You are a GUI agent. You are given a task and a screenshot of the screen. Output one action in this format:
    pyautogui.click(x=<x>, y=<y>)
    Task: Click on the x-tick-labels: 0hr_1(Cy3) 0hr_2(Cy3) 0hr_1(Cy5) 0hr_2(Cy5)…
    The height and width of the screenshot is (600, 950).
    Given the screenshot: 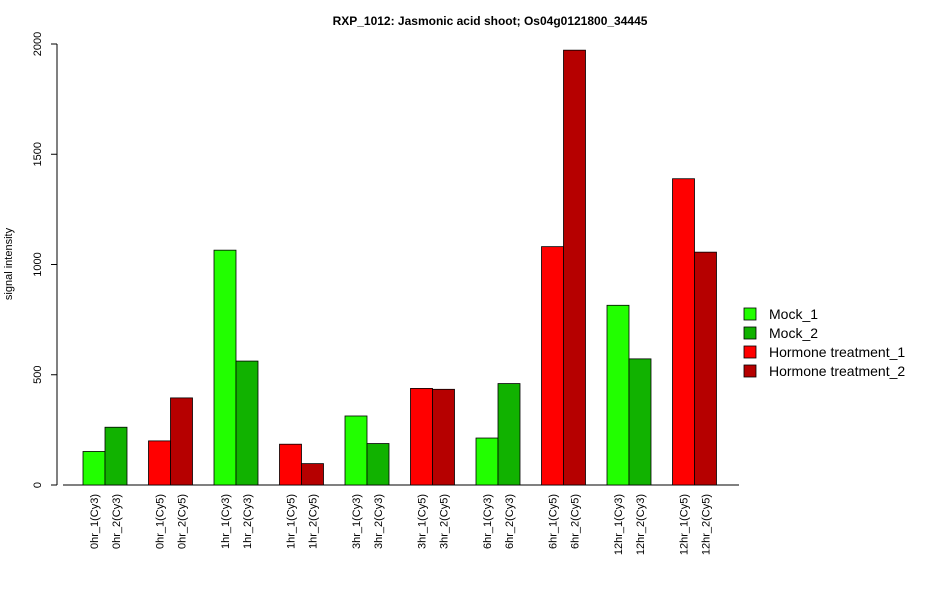 What is the action you would take?
    pyautogui.click(x=401, y=524)
    